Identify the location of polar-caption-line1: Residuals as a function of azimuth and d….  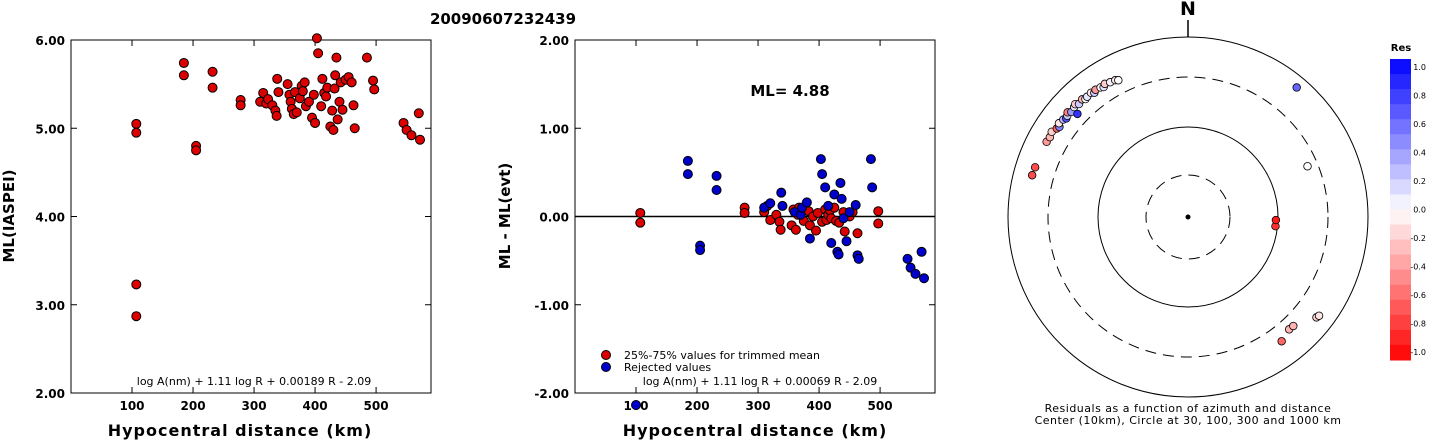
(1188, 408).